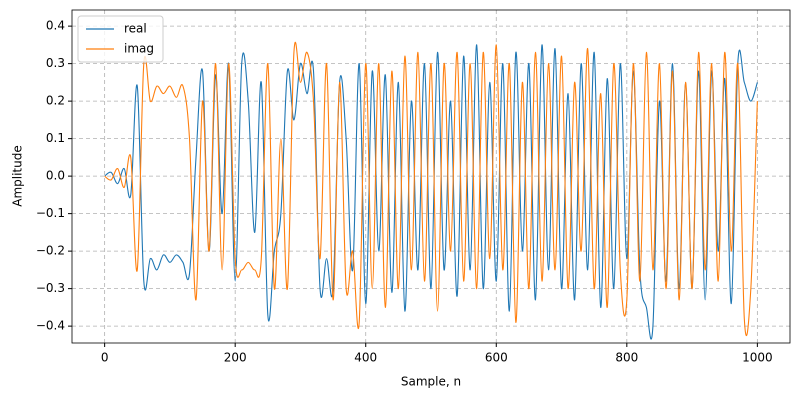  What do you see at coordinates (55, 138) in the screenshot?
I see `y-tick-label: 0.1` at bounding box center [55, 138].